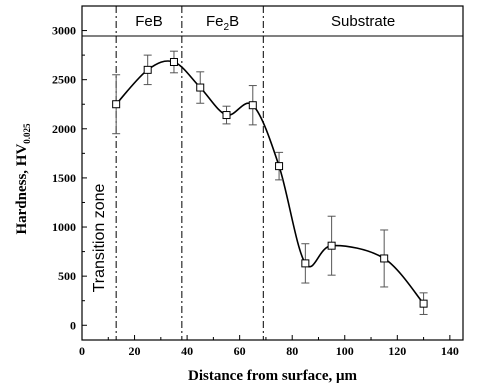 Image resolution: width=477 pixels, height=387 pixels. What do you see at coordinates (273, 376) in the screenshot?
I see `x-axis-label: Distance from surface, μm` at bounding box center [273, 376].